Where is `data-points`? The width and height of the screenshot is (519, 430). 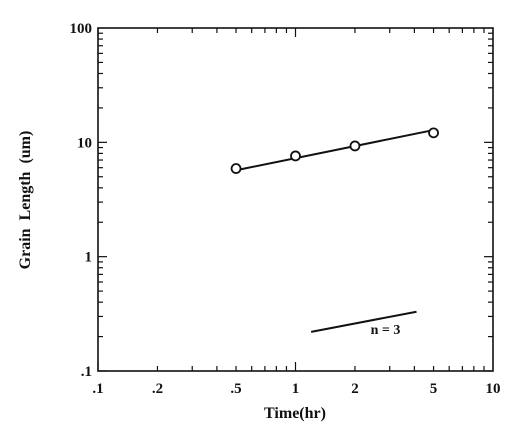 data-points is located at coordinates (334, 150).